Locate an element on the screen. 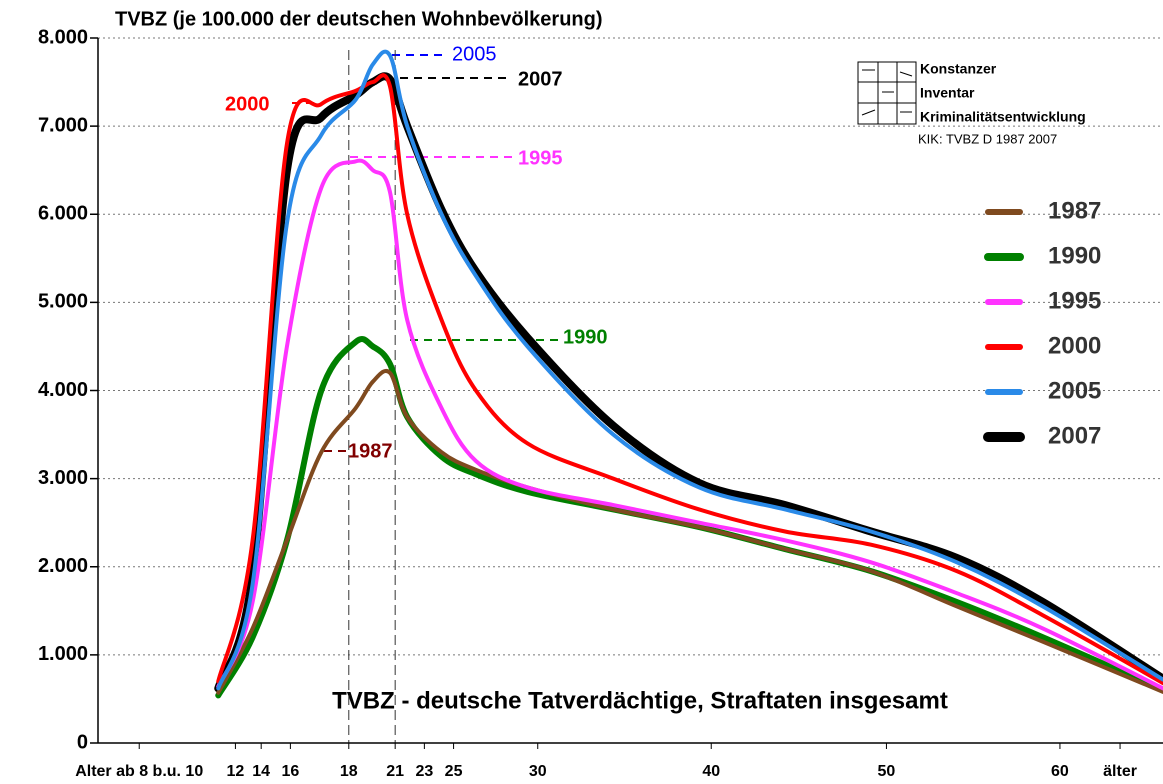 The image size is (1163, 784). annotation: 2007 is located at coordinates (540, 79).